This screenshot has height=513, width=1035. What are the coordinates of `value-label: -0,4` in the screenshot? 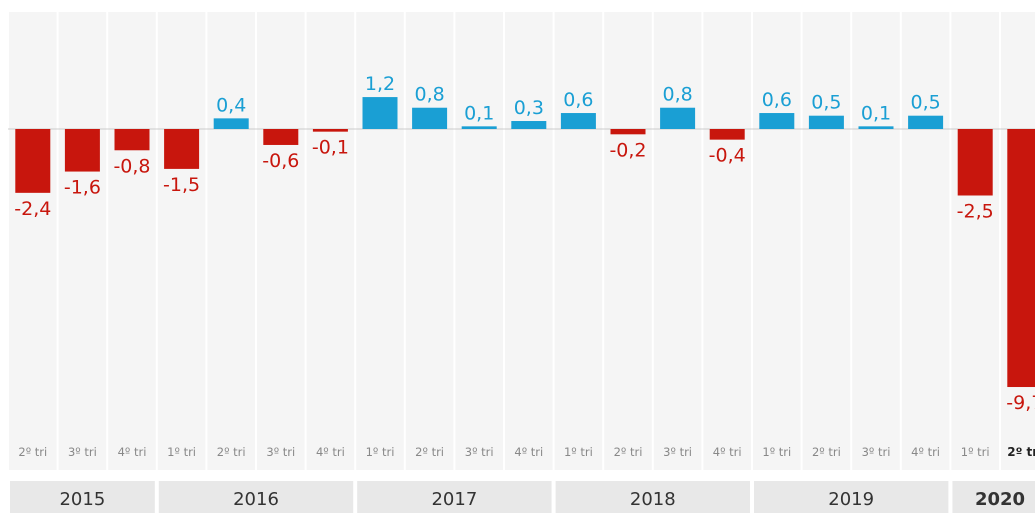 It's located at (727, 156).